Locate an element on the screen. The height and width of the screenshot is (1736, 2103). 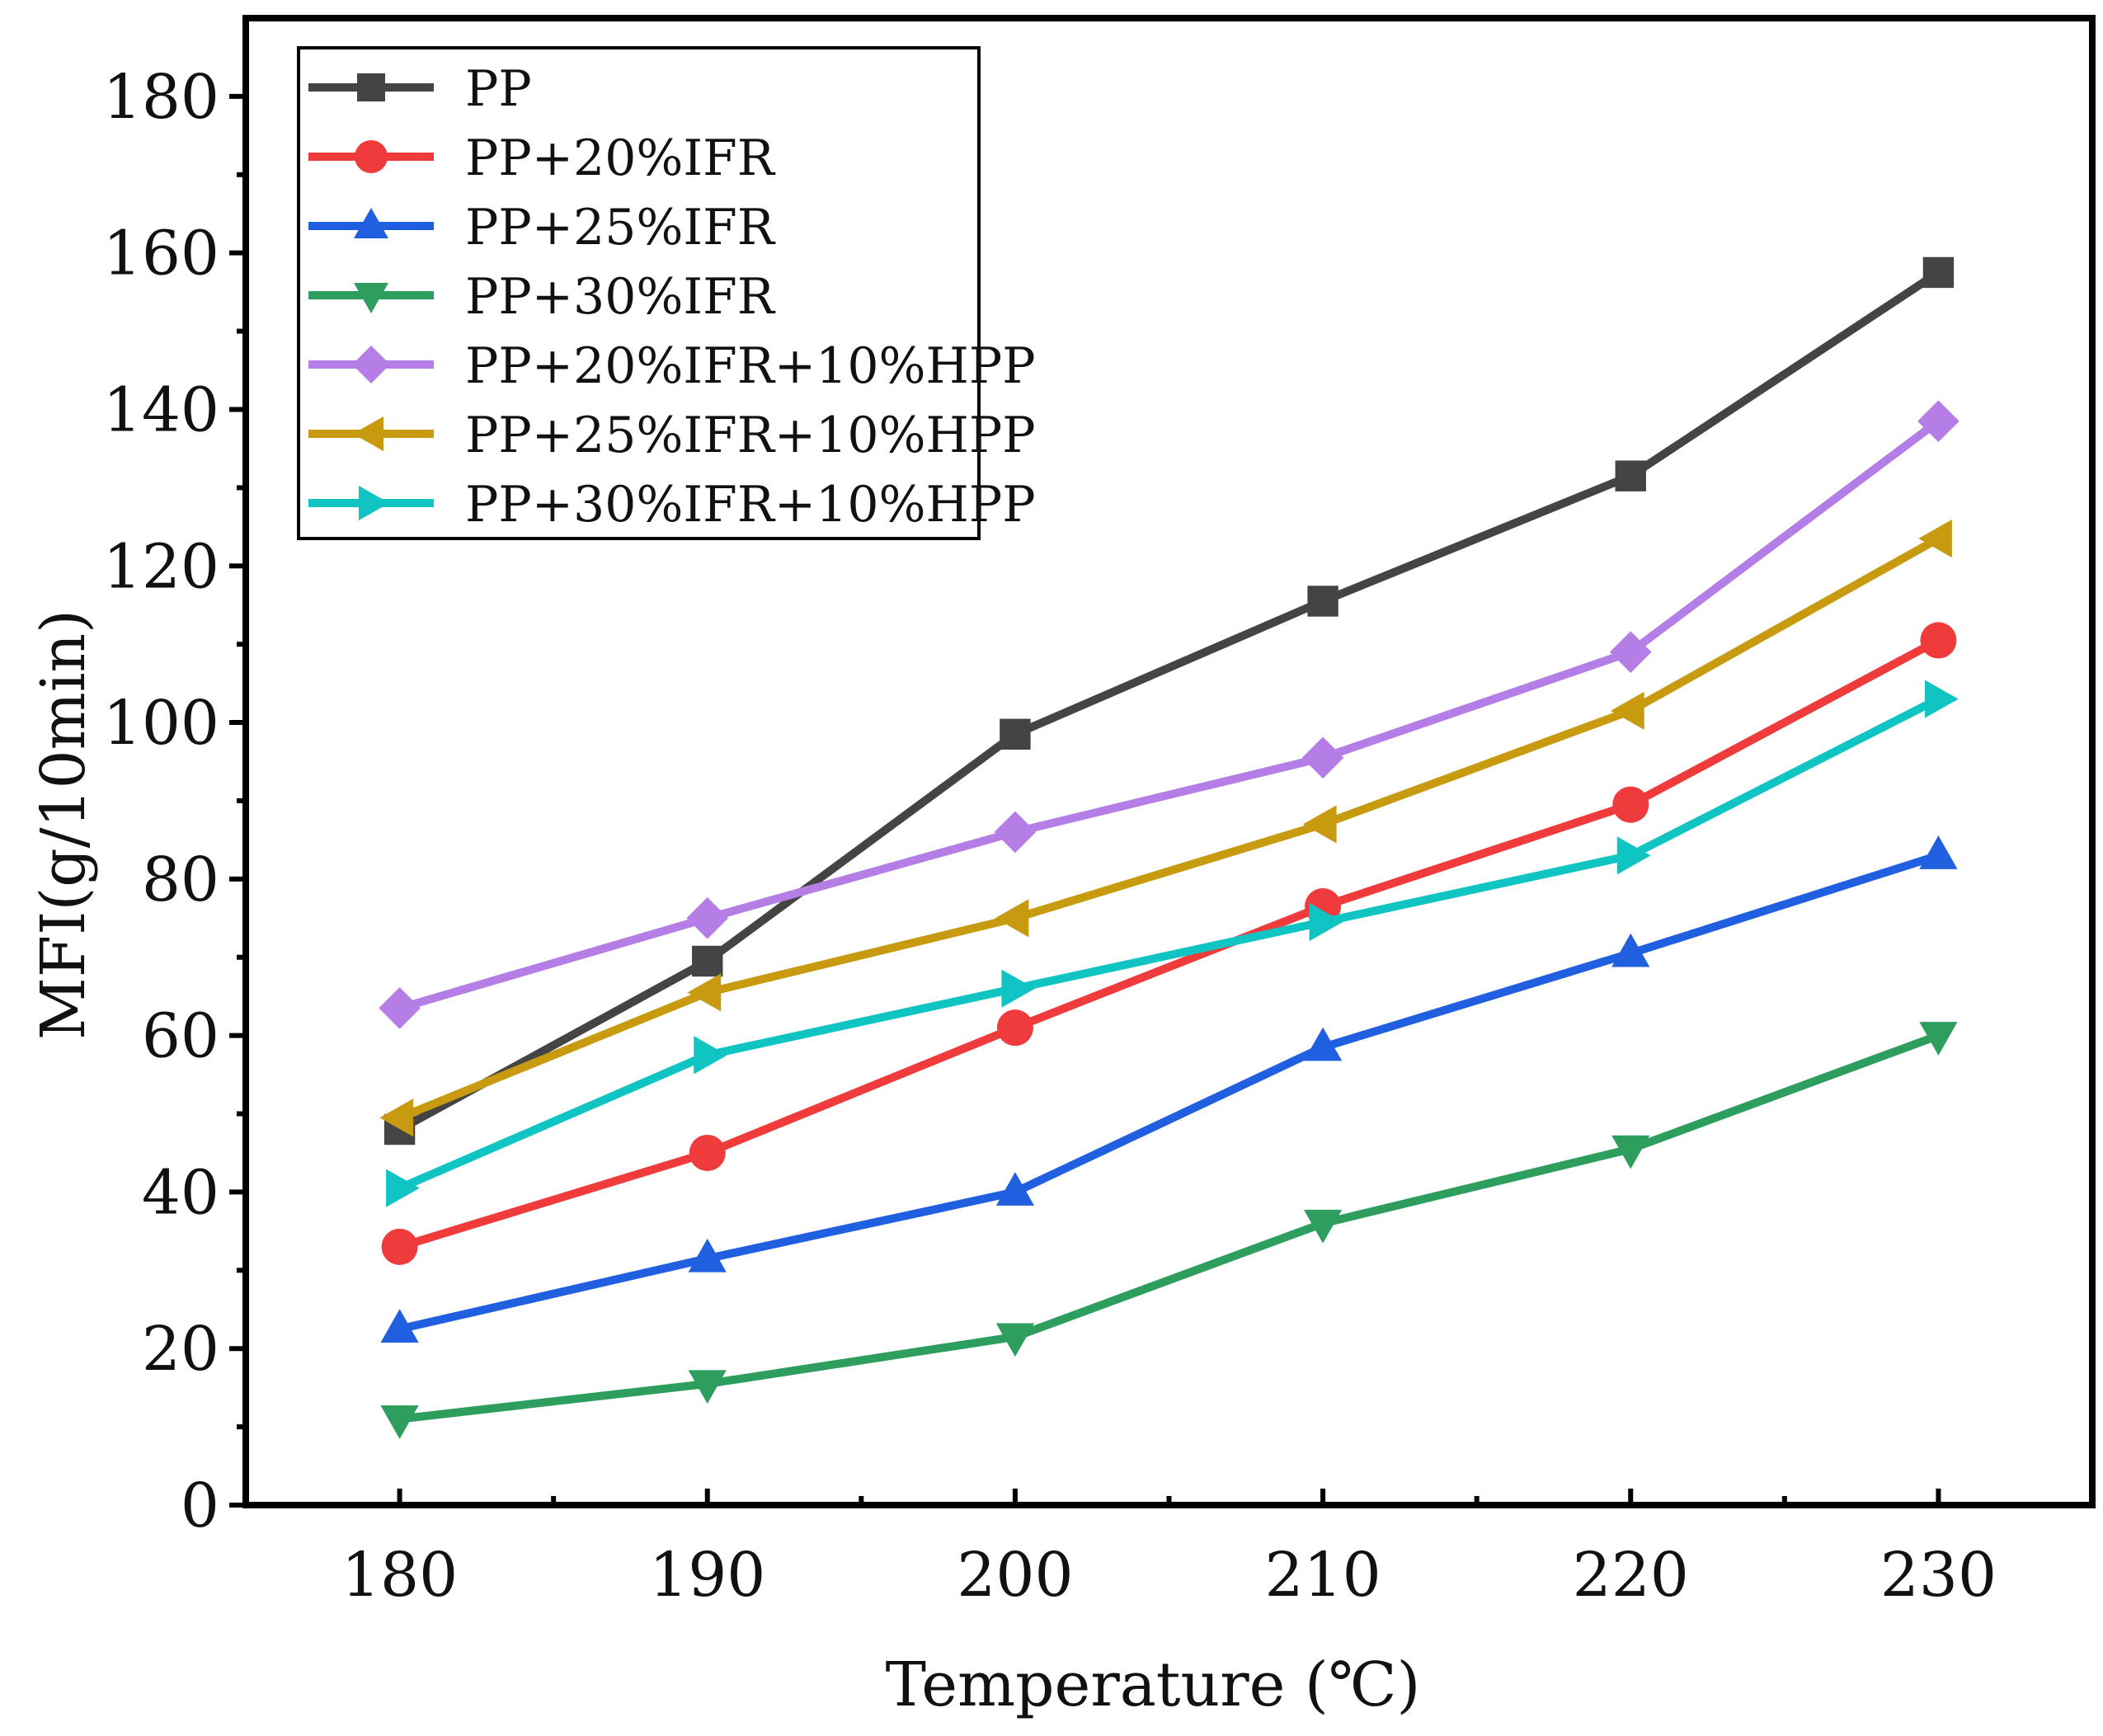
y-tick-label: 100 is located at coordinates (161, 723).